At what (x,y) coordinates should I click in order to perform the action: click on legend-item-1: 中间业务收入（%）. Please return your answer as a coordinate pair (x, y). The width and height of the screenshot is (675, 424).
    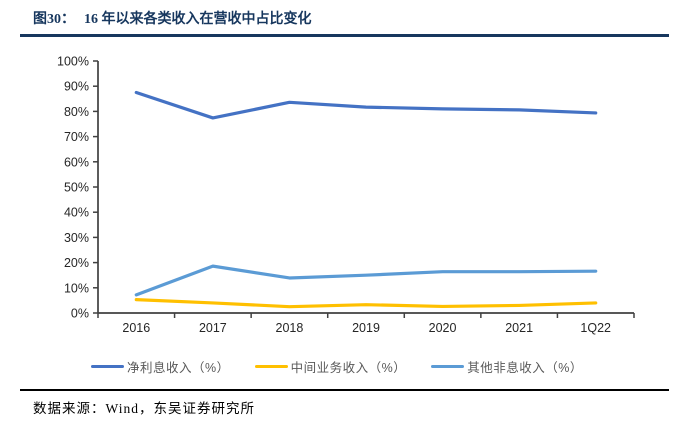
    Looking at the image, I should click on (330, 366).